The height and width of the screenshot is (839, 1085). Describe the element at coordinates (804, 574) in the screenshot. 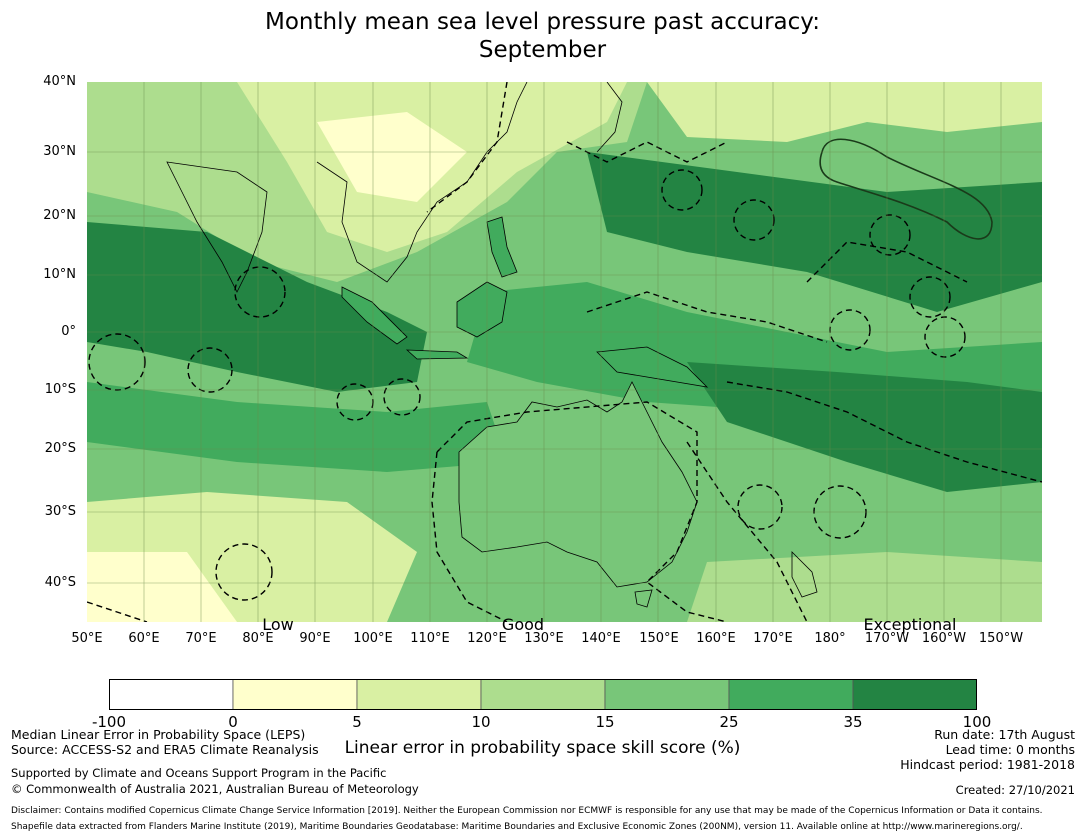

I see `new-zealand-coast` at that location.